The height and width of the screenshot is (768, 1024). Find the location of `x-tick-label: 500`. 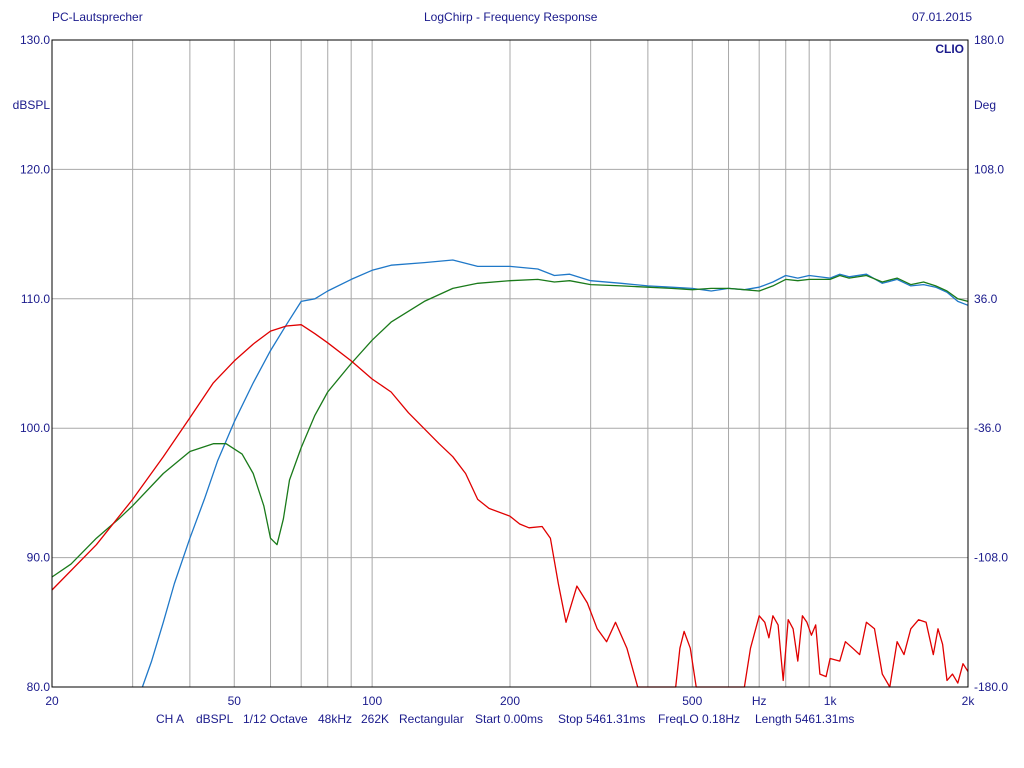

x-tick-label: 500 is located at coordinates (692, 701).